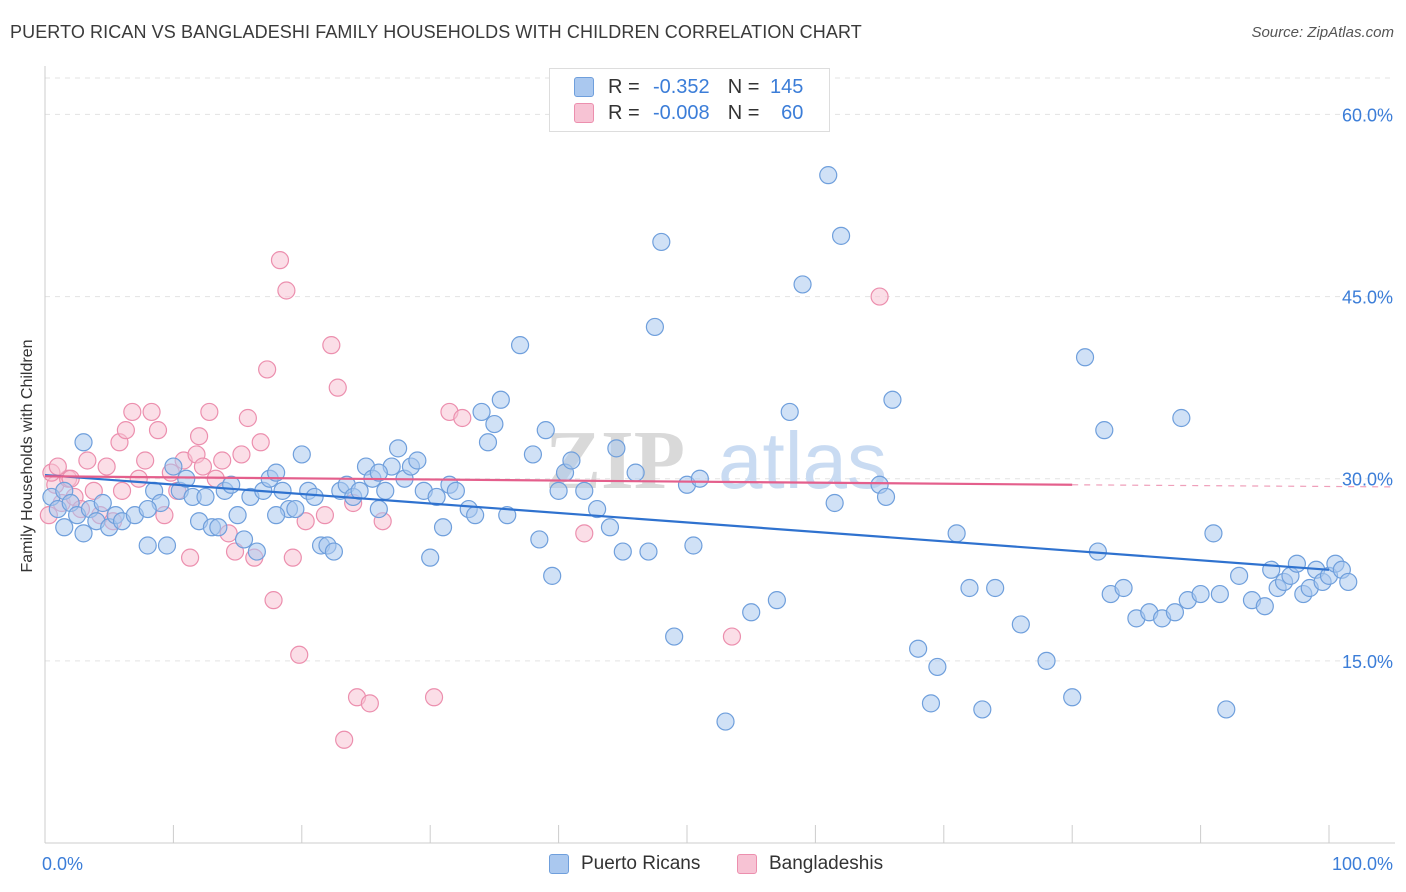  I want to click on legend-n-value: 60, so click(792, 112).